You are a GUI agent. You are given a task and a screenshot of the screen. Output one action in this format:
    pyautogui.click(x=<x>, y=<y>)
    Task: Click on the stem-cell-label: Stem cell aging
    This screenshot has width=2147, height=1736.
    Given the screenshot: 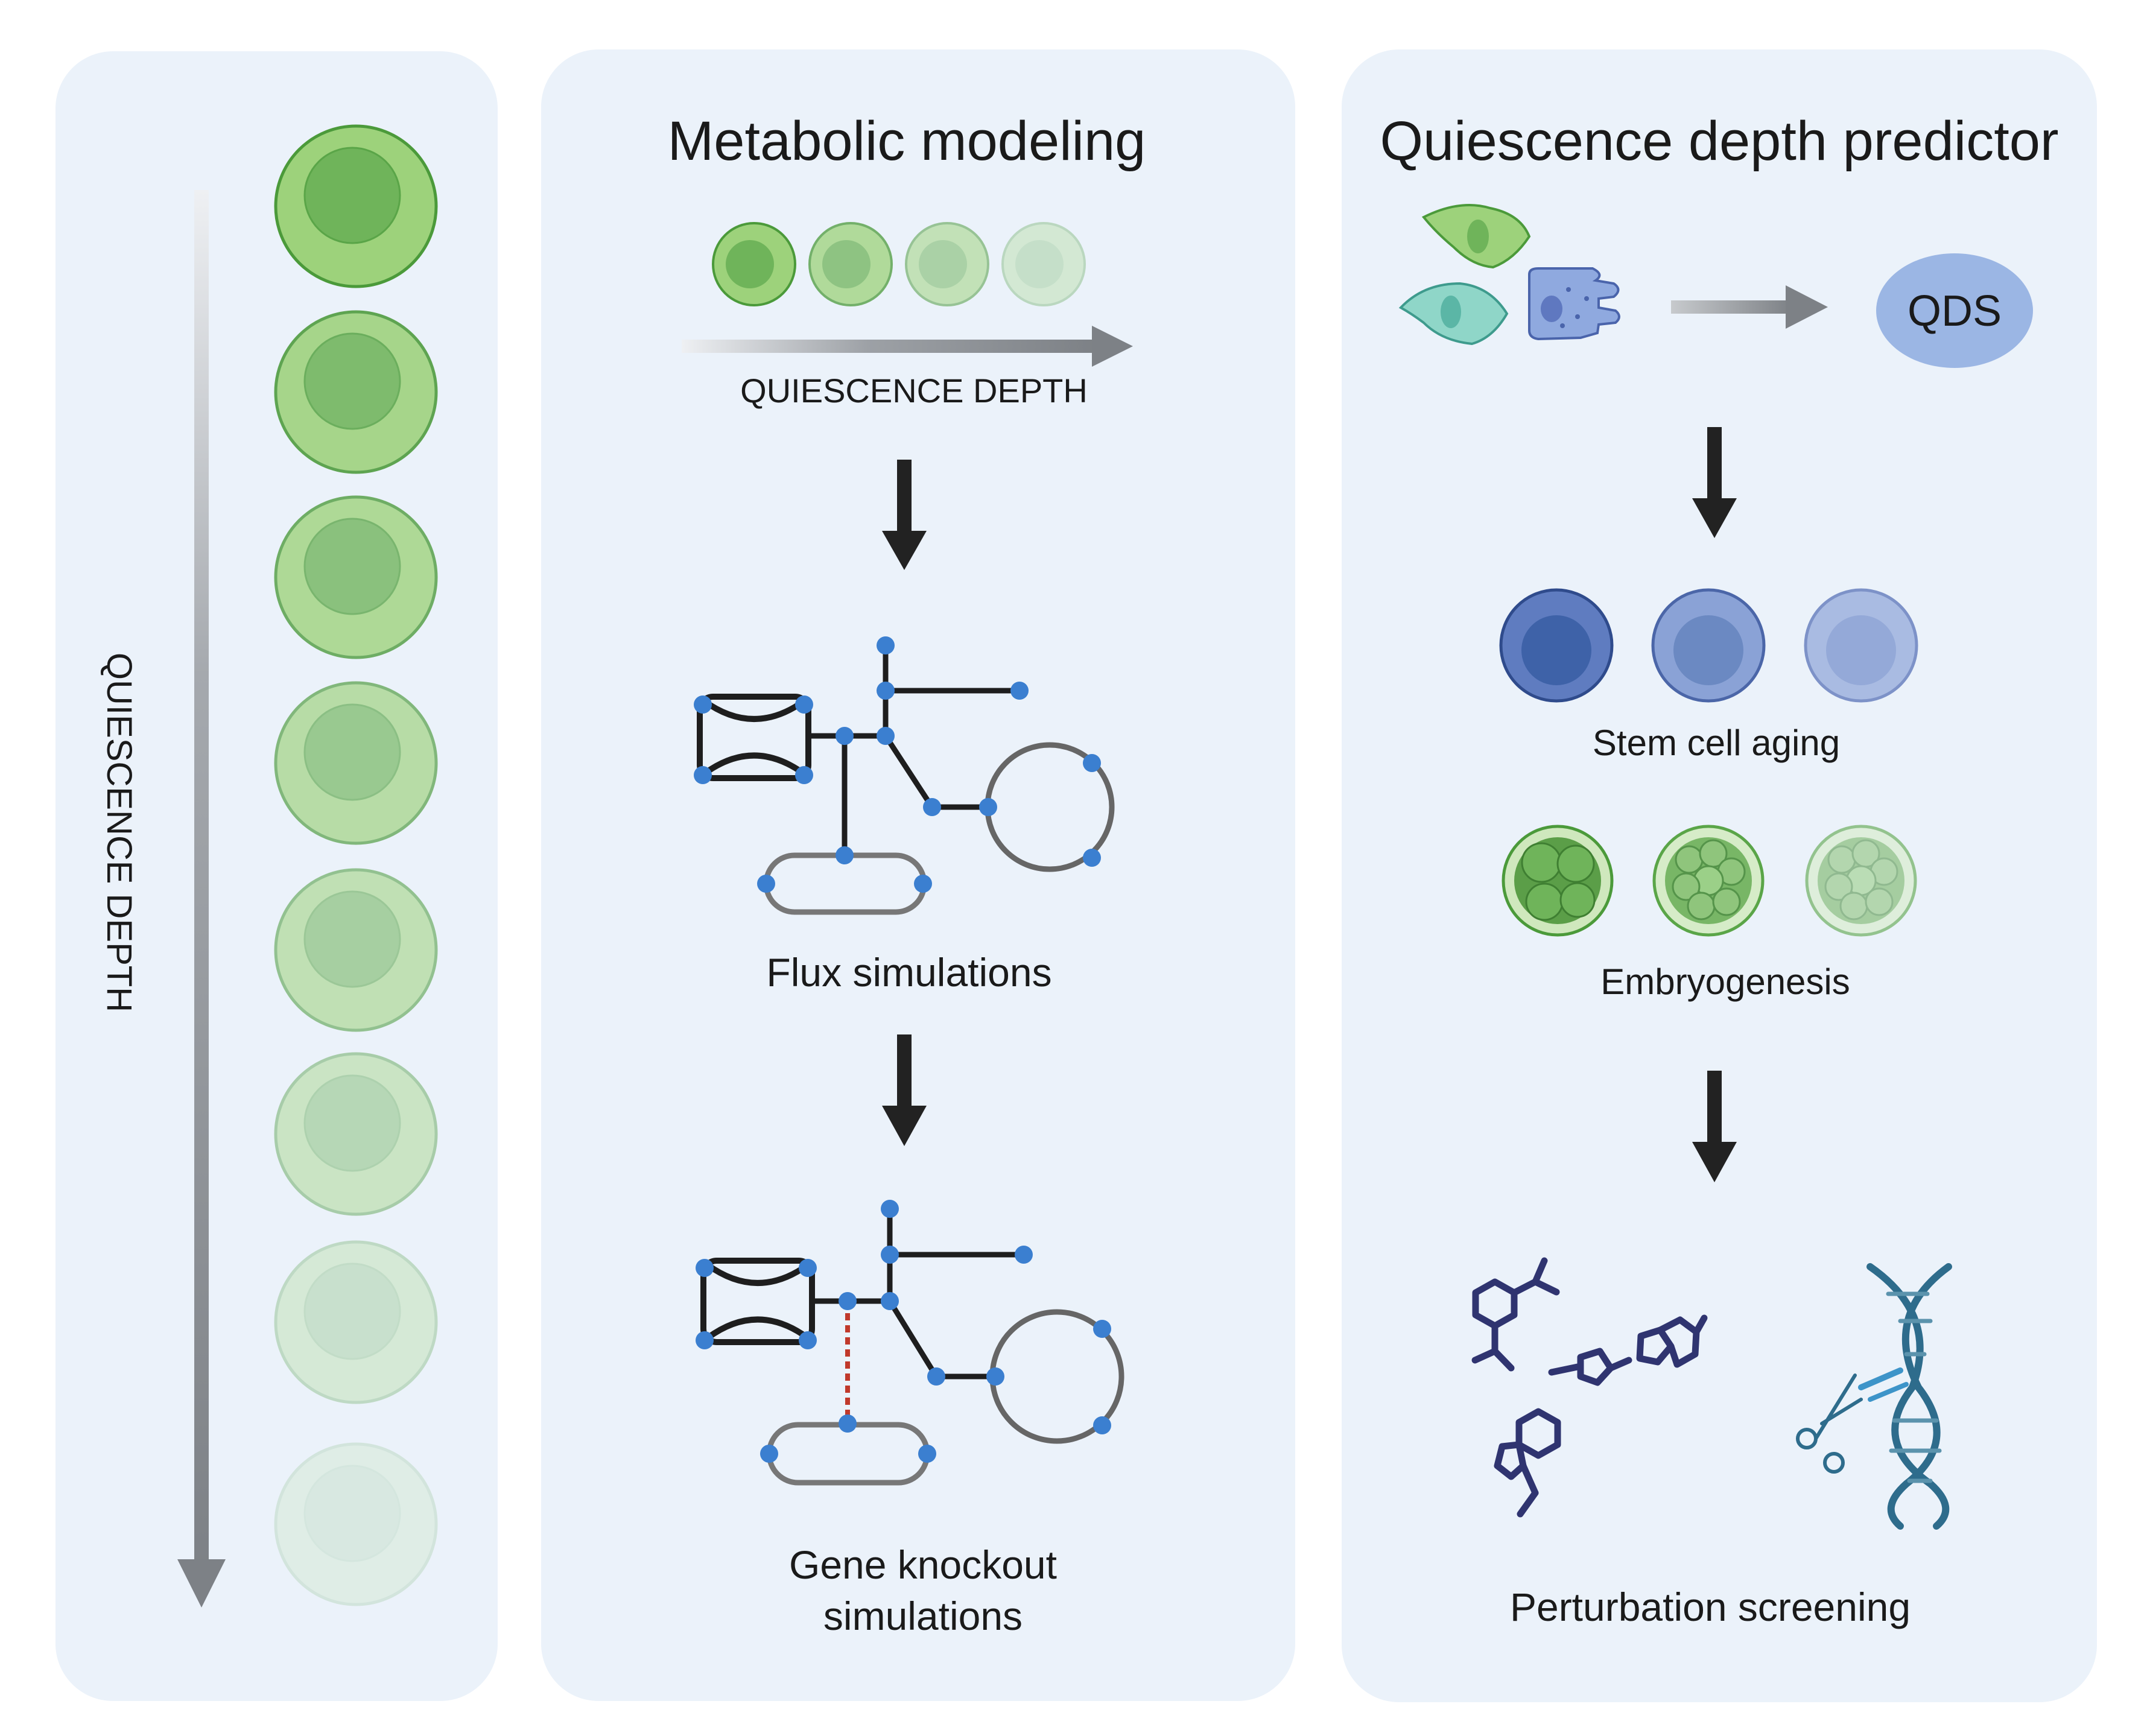 What is the action you would take?
    pyautogui.click(x=1717, y=743)
    